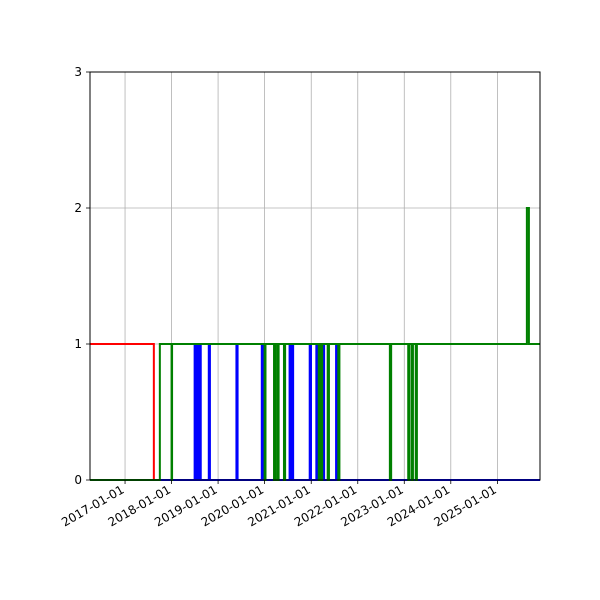  I want to click on y-tick-label: 3, so click(78, 72).